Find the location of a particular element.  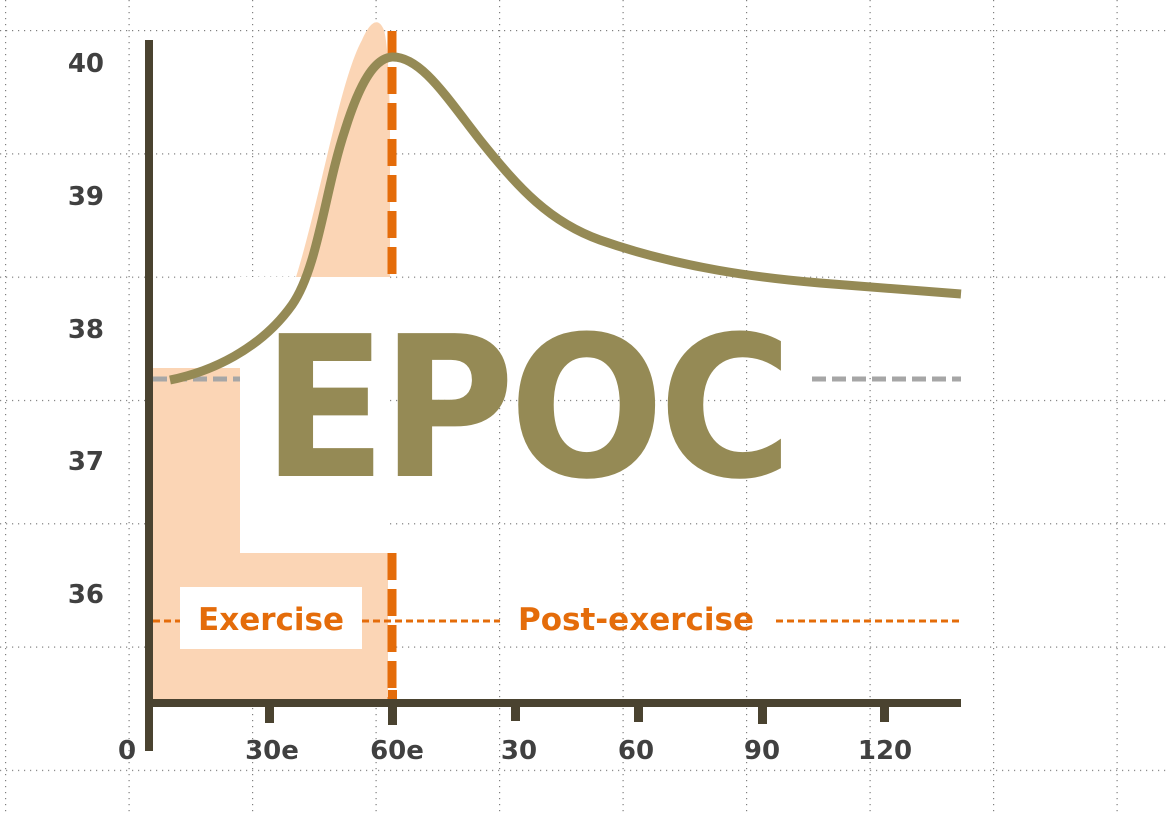

y-axis is located at coordinates (149, 395).